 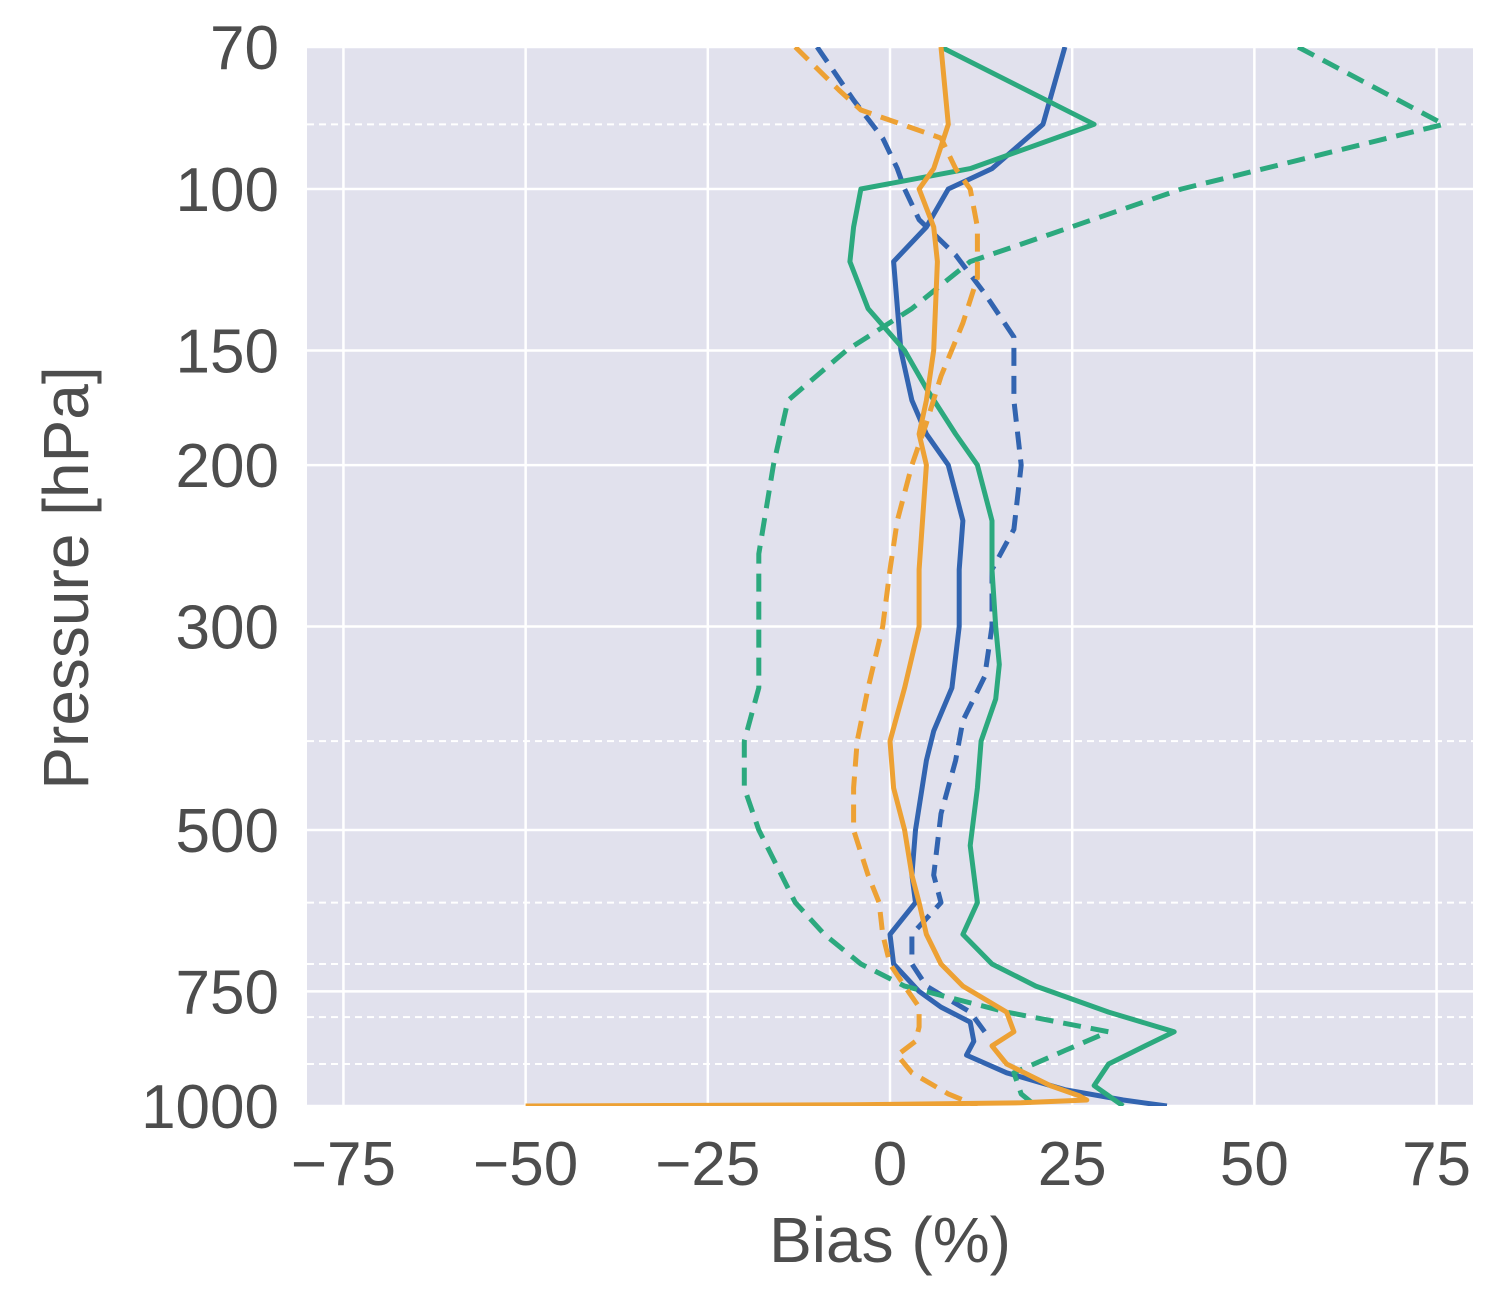 What do you see at coordinates (227, 628) in the screenshot?
I see `y-tick-label-4: 300` at bounding box center [227, 628].